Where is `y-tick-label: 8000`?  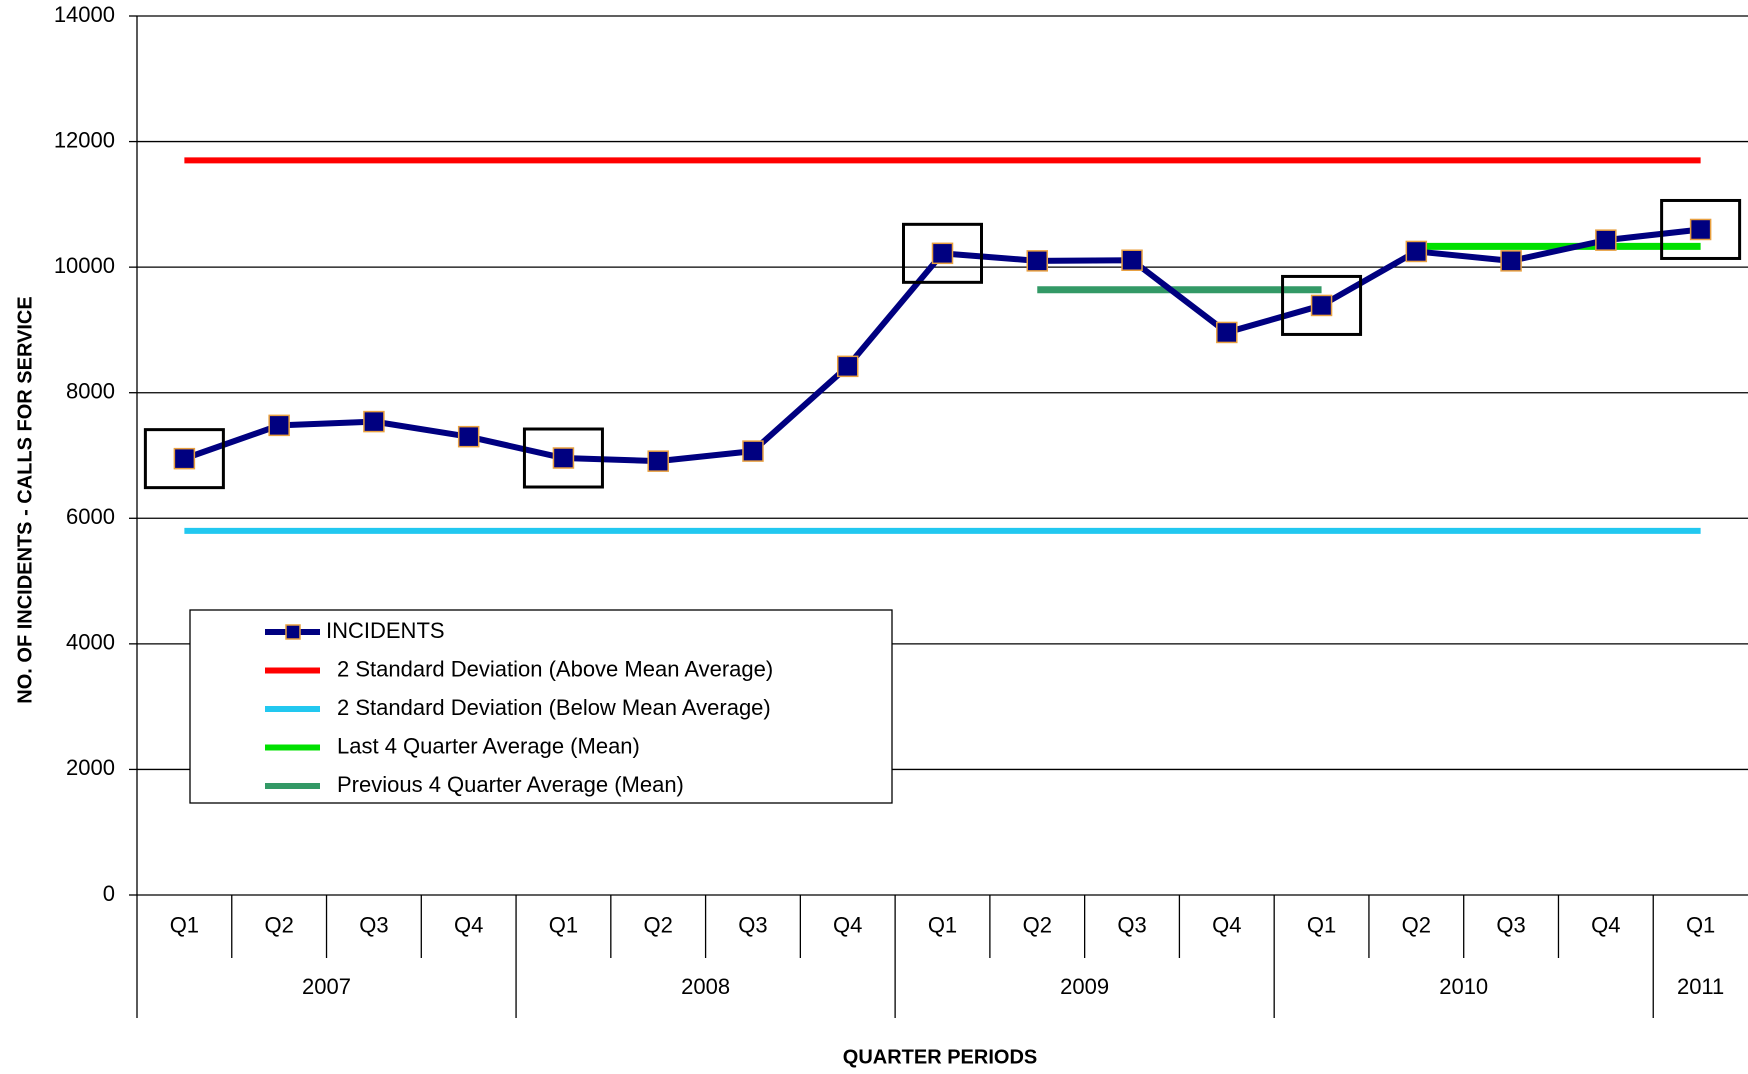 y-tick-label: 8000 is located at coordinates (90, 391).